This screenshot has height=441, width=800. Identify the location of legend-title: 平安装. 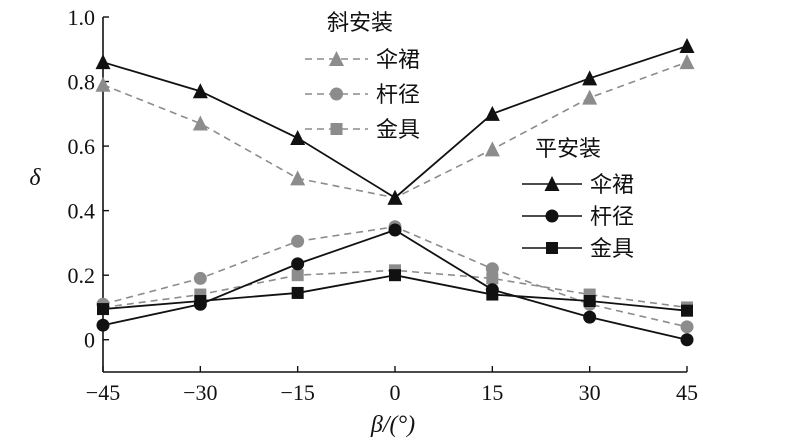
(568, 149).